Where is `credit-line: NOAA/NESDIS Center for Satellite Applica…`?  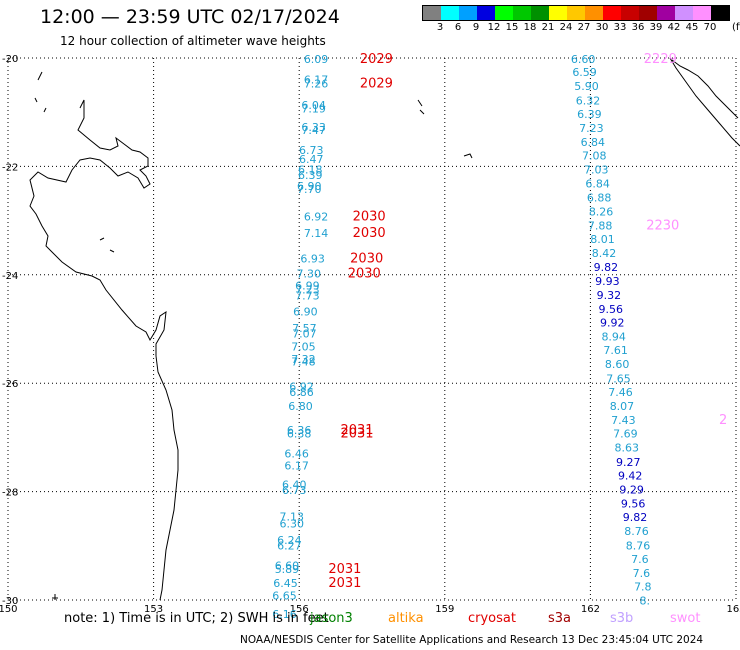
credit-line: NOAA/NESDIS Center for Satellite Applica… is located at coordinates (472, 640).